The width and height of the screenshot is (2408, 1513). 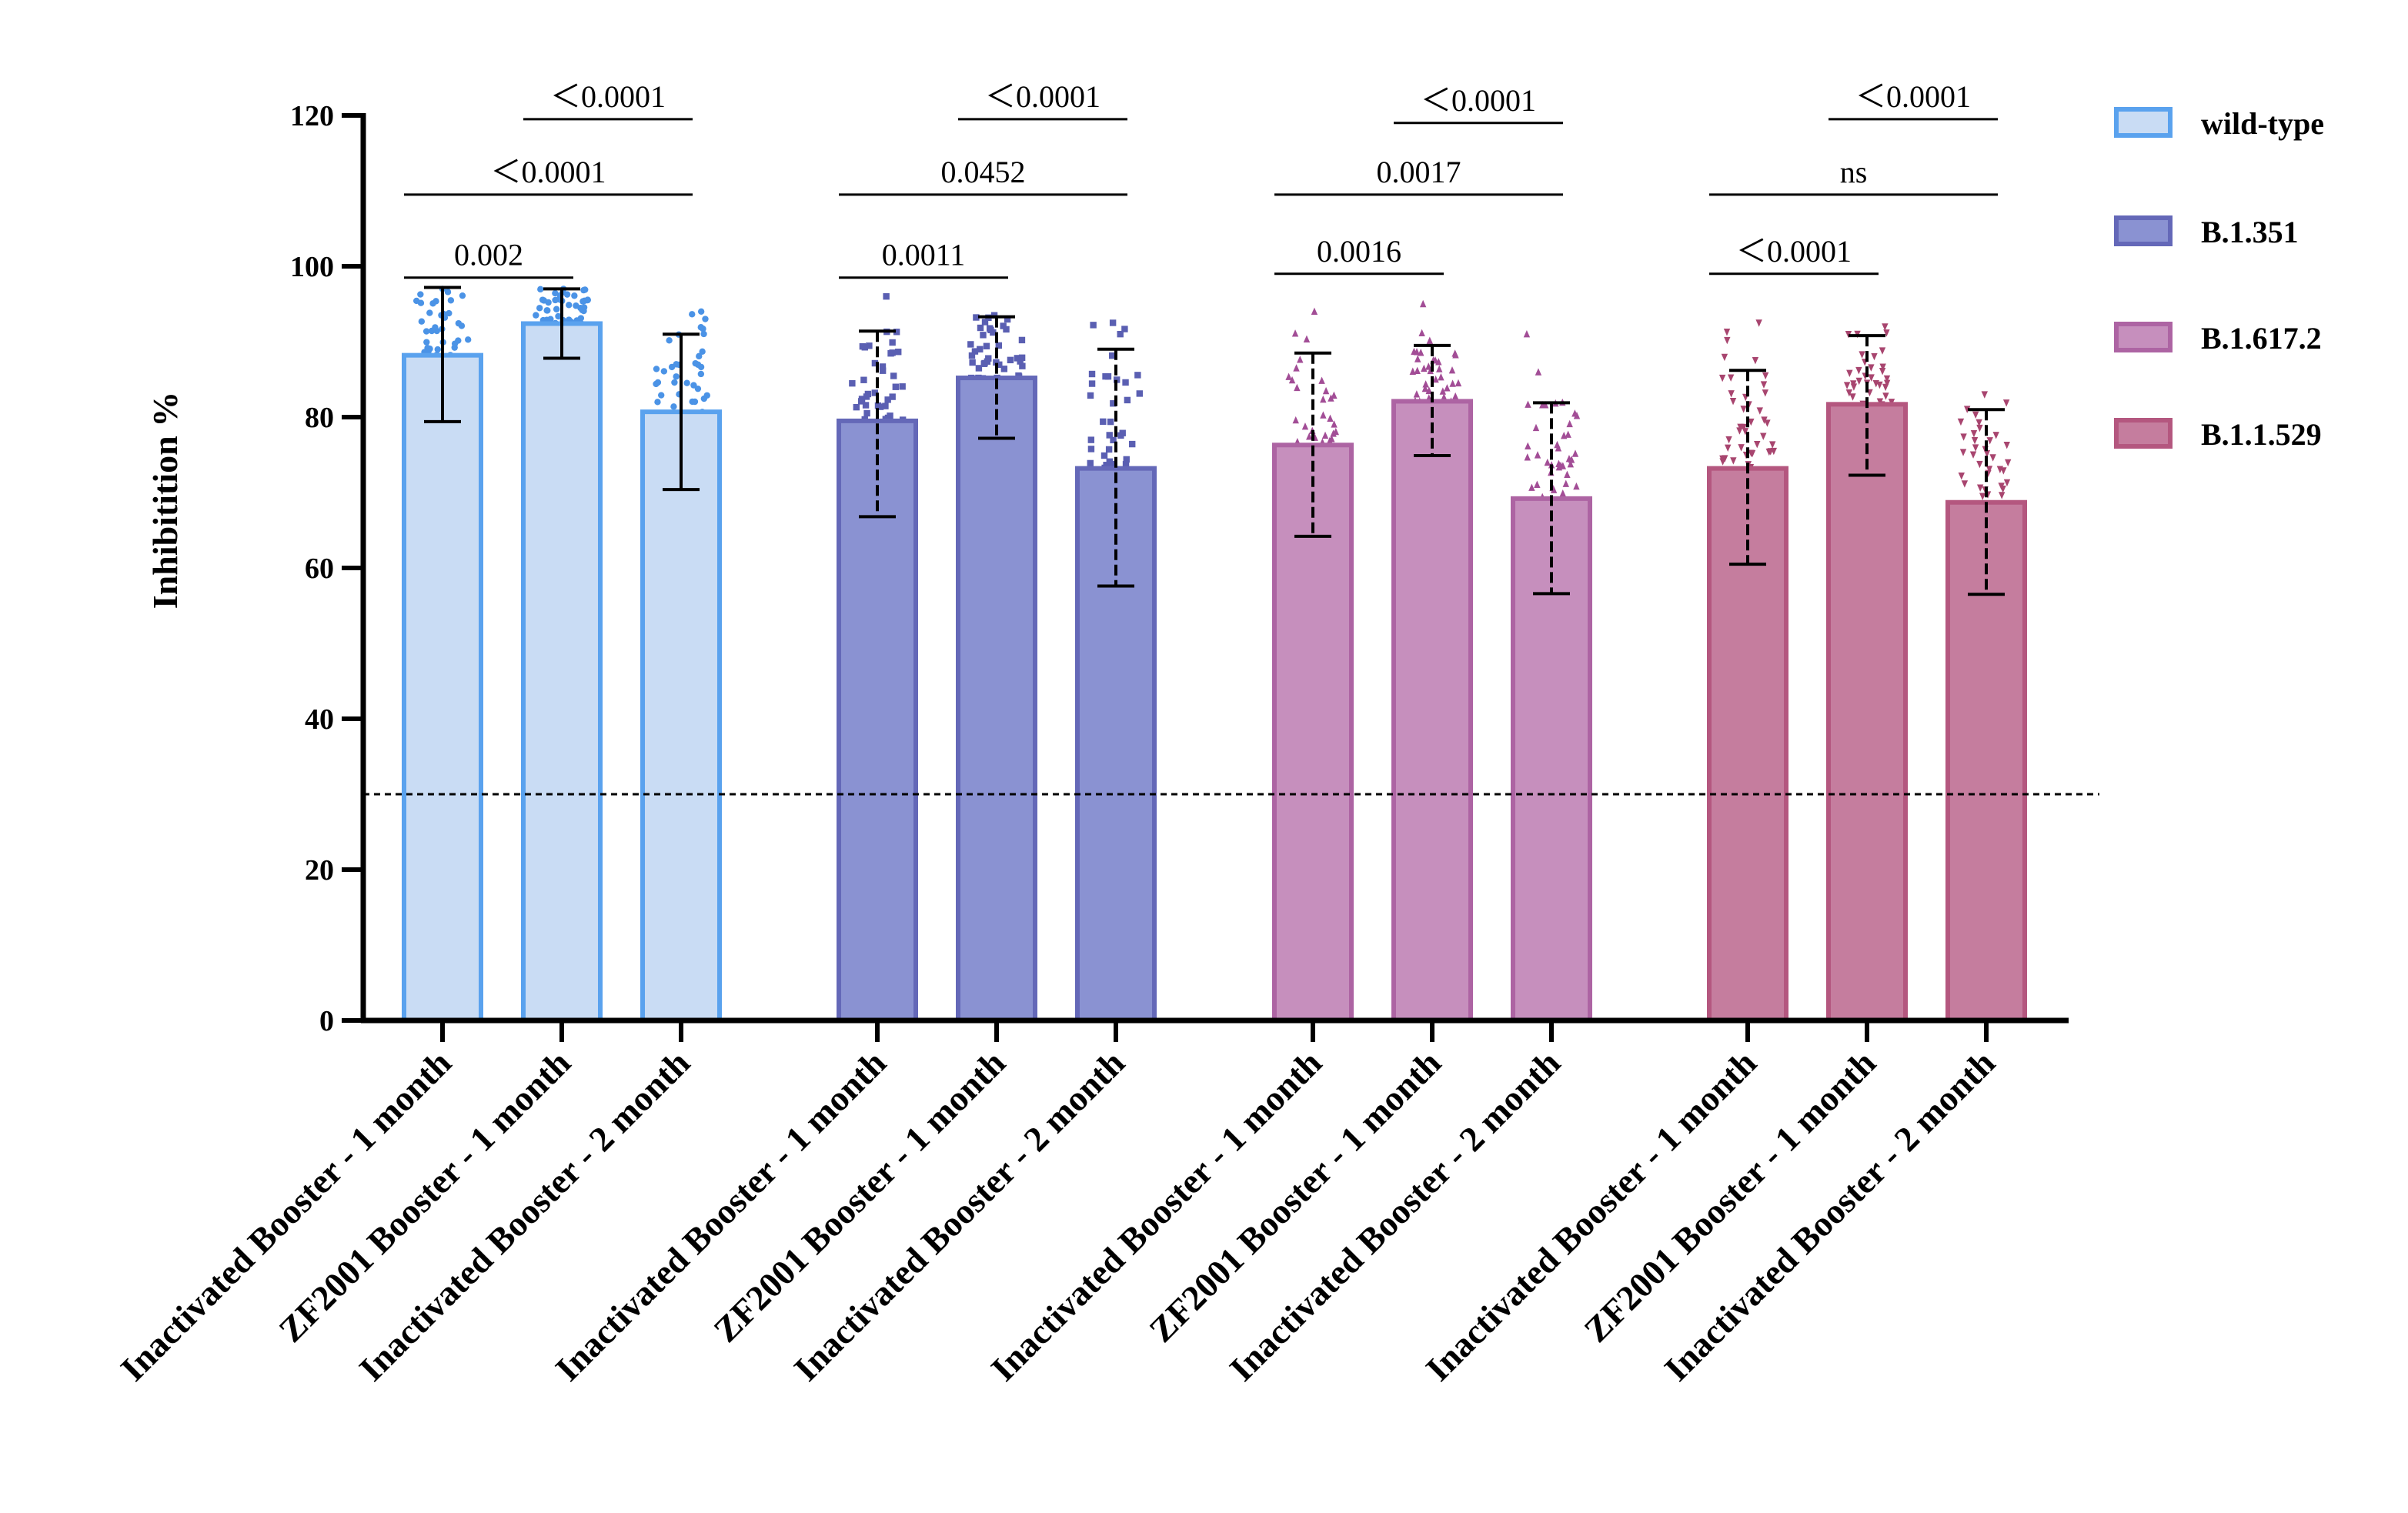 I want to click on y-tick-label: 20, so click(x=319, y=871).